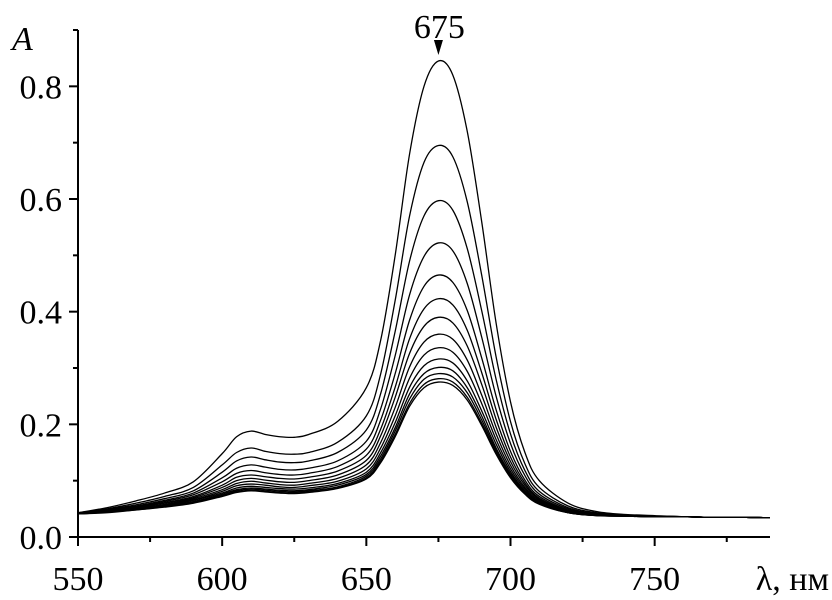  Describe the element at coordinates (41, 313) in the screenshot. I see `y-tick-label-0.4: 0.4` at that location.